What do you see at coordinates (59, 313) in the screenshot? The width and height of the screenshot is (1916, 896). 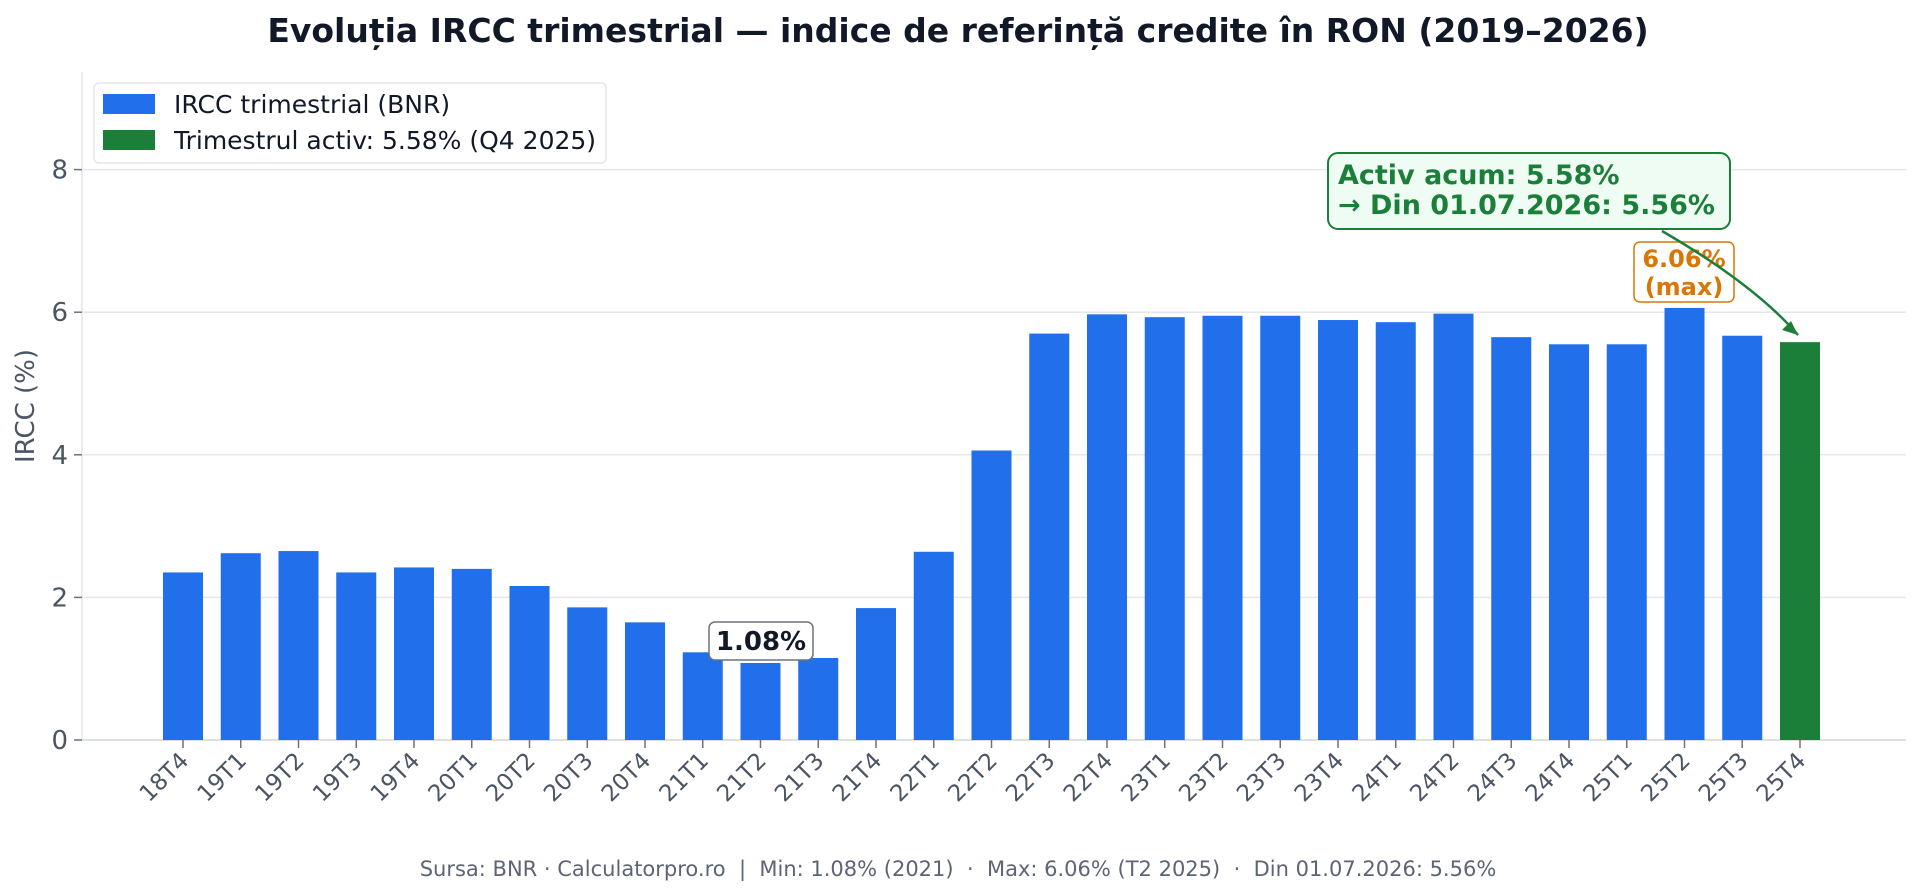 I see `y-tick-label: 6` at bounding box center [59, 313].